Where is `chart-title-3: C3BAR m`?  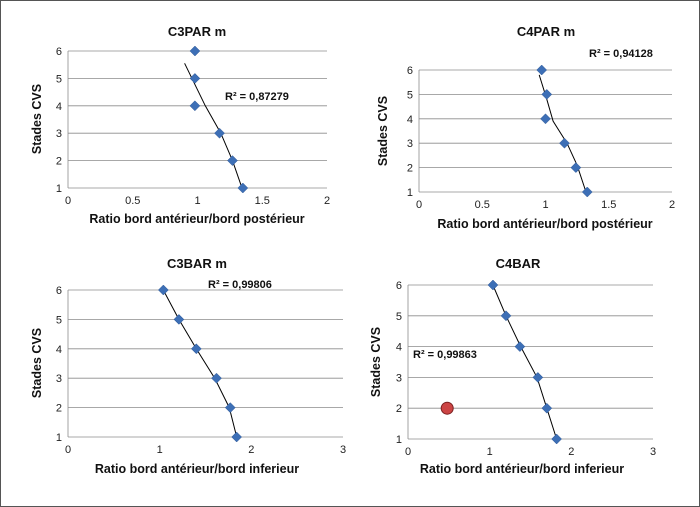 chart-title-3: C3BAR m is located at coordinates (197, 263).